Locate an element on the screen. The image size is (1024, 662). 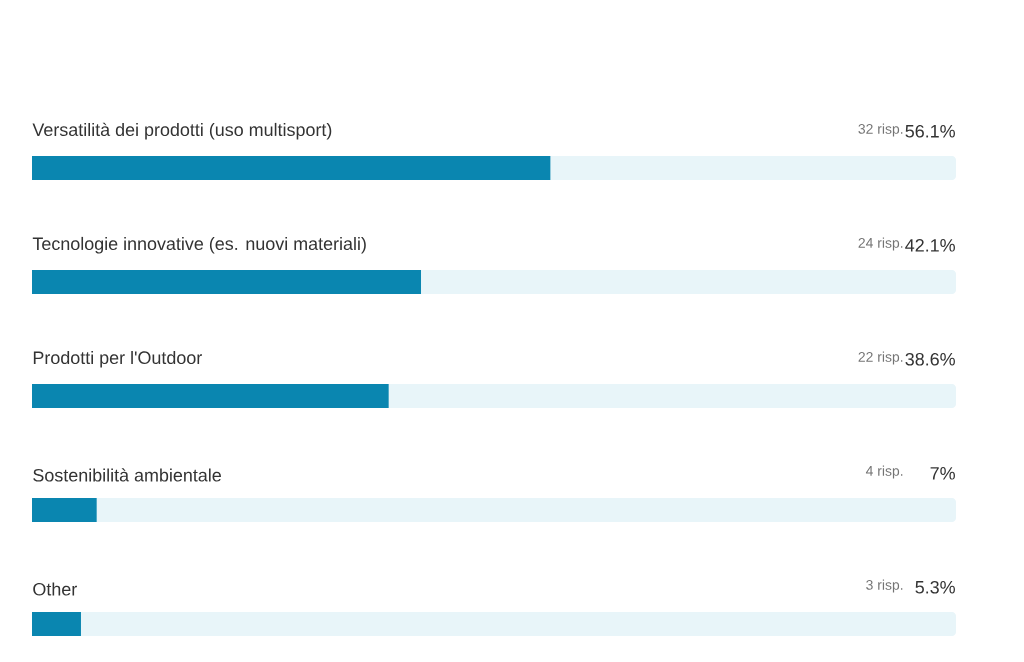
data-label: 7% is located at coordinates (942, 473).